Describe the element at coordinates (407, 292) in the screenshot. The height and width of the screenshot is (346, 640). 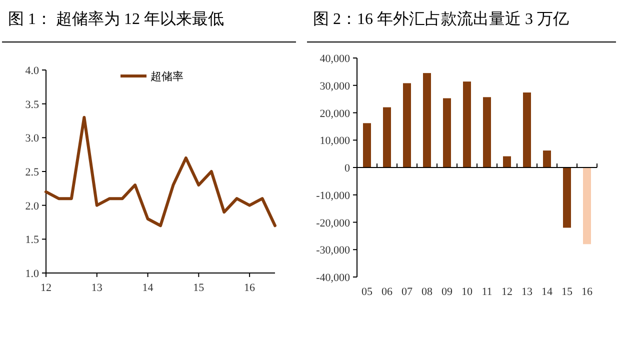
I see `x-tick-label: 07` at that location.